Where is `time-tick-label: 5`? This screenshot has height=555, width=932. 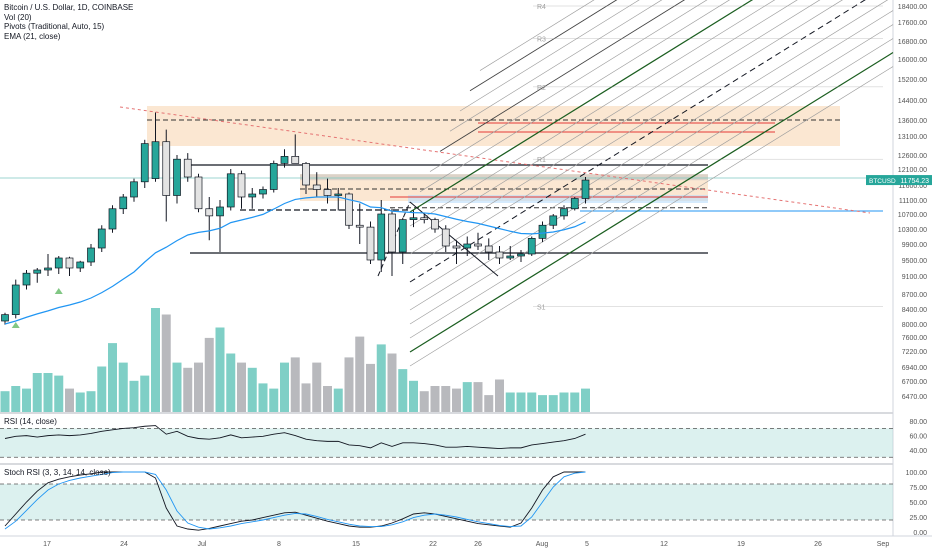
time-tick-label: 5 is located at coordinates (587, 544).